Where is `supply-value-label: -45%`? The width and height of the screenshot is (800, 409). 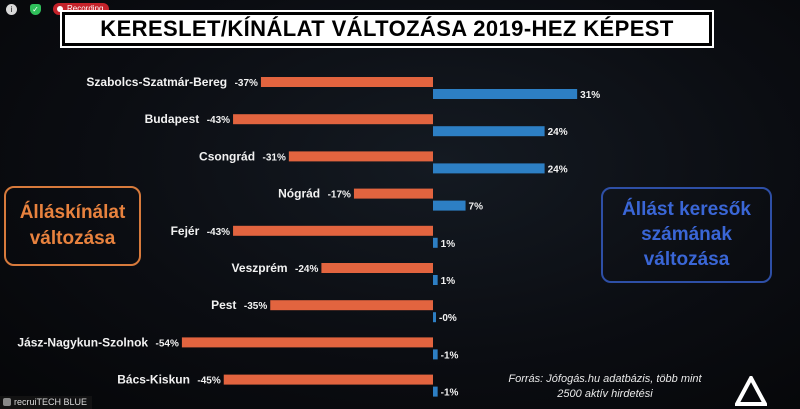
supply-value-label: -45% is located at coordinates (208, 381).